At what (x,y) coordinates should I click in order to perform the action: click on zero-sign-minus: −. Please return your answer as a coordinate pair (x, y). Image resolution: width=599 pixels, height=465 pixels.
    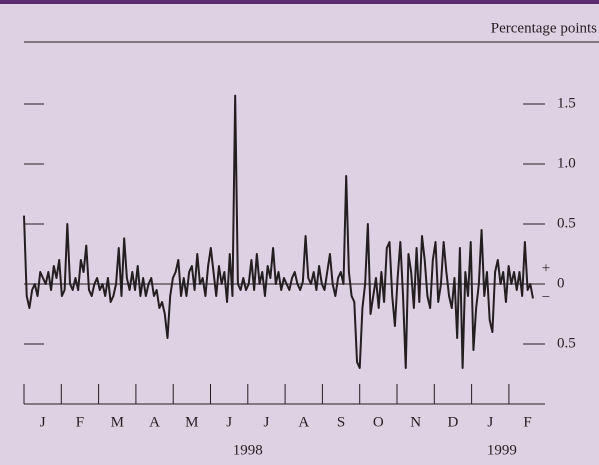
    Looking at the image, I should click on (546, 297).